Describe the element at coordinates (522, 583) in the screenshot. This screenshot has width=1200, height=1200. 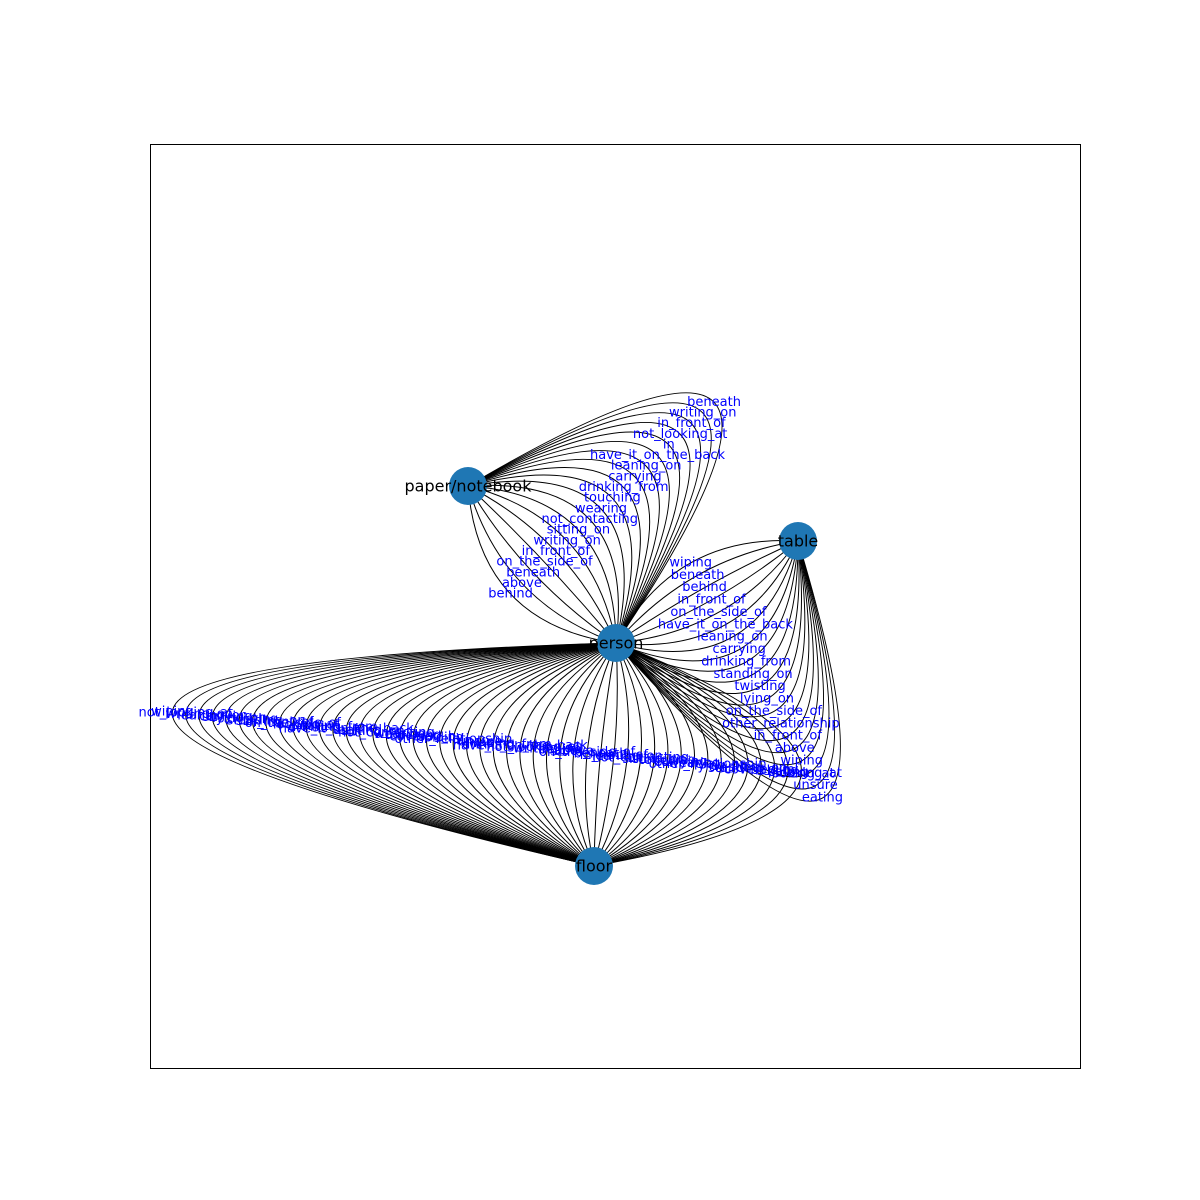
I see `edge-label: above` at that location.